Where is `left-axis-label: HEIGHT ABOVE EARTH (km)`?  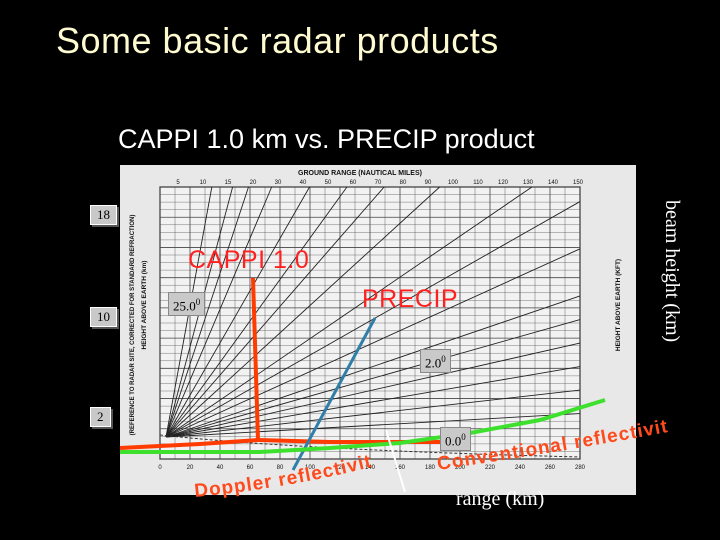 left-axis-label: HEIGHT ABOVE EARTH (km) is located at coordinates (144, 305).